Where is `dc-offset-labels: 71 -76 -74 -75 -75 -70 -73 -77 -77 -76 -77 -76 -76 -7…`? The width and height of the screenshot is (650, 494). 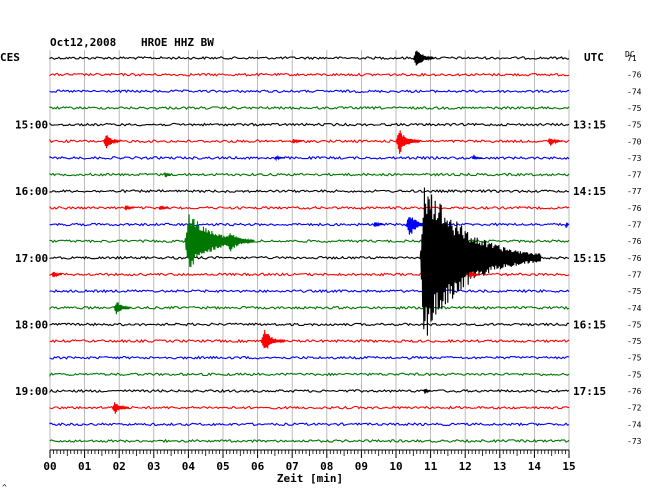 dc-offset-labels: 71 -76 -74 -75 -75 -70 -73 -77 -77 -76 -77 -76 -76 -7… is located at coordinates (634, 250).